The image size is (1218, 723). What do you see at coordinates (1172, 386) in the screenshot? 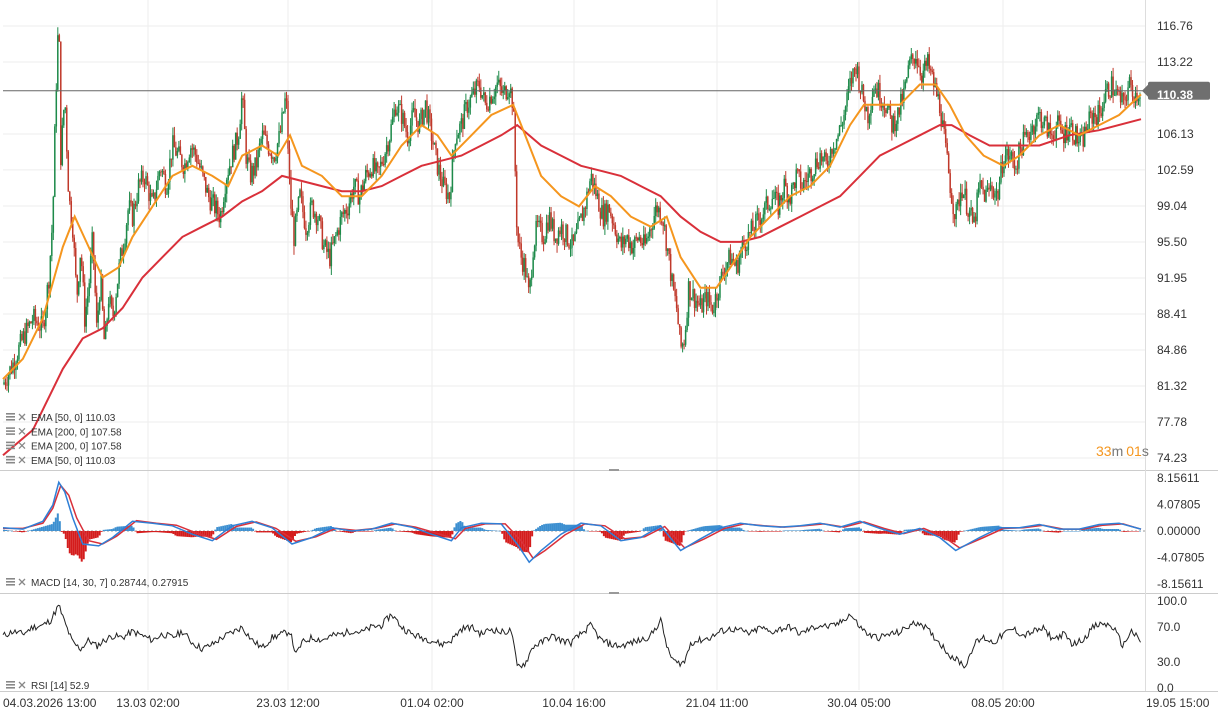
I see `price-tick-label: 81.32` at bounding box center [1172, 386].